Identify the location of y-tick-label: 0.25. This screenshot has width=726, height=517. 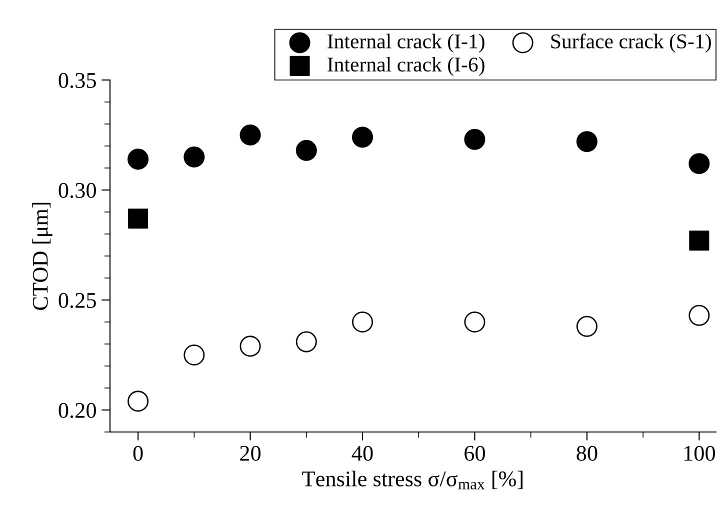
(77, 300).